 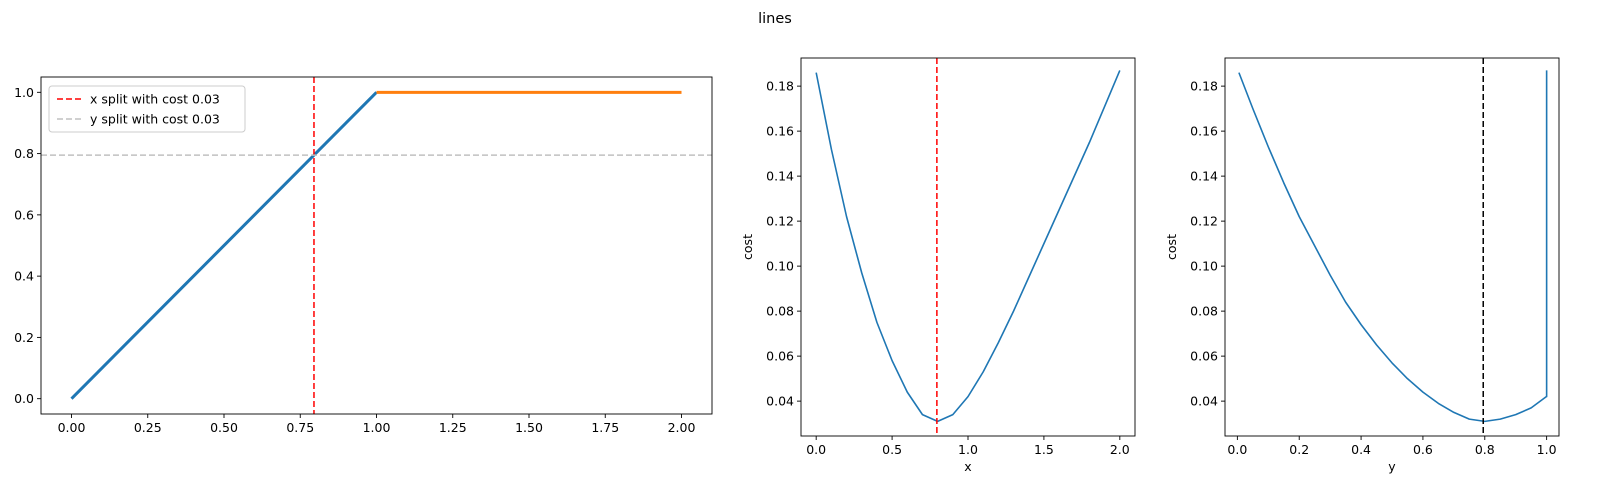 I want to click on x-tick-label: 0.00, so click(x=72, y=427).